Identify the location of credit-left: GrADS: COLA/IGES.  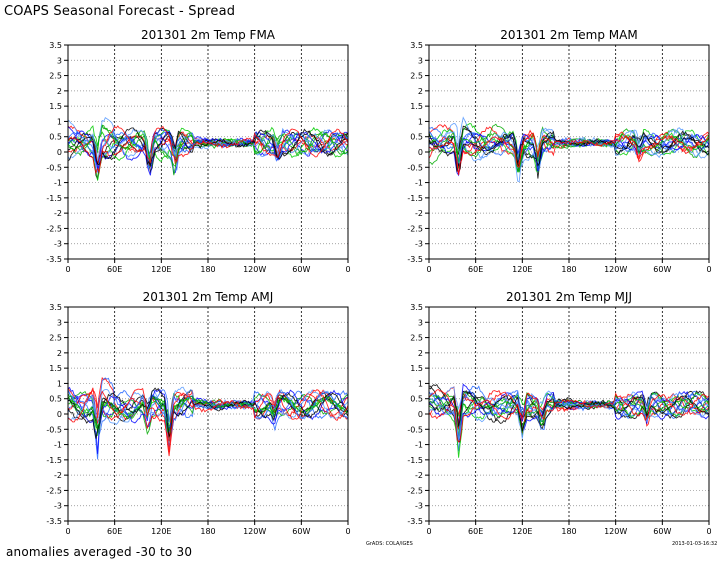
(389, 544).